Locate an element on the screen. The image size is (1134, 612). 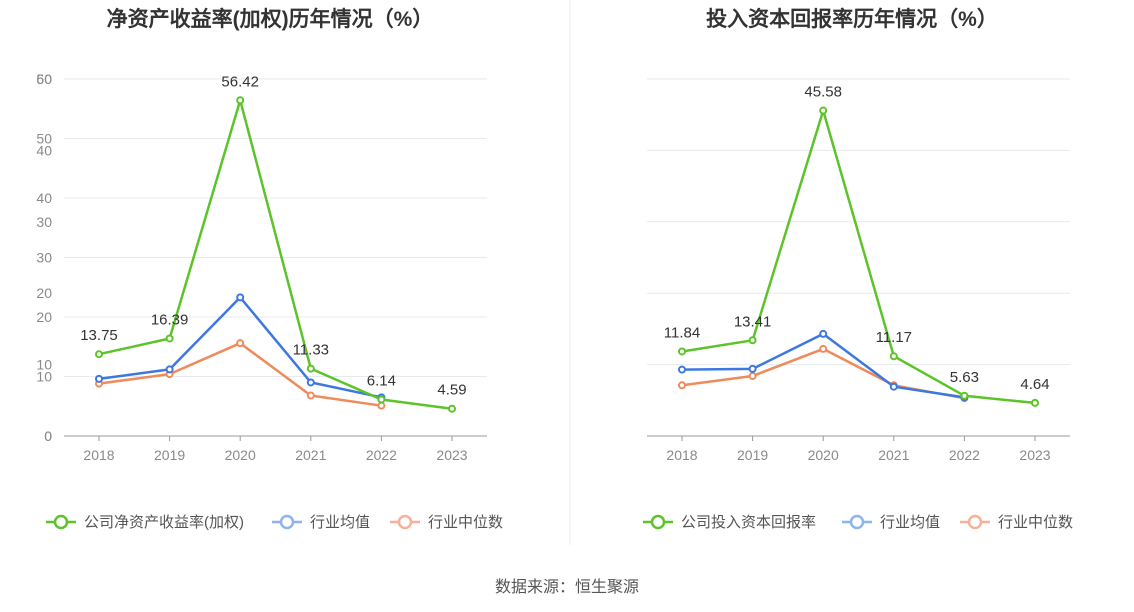
data-source-footer: 数据来源：恒生聚源 is located at coordinates (567, 587).